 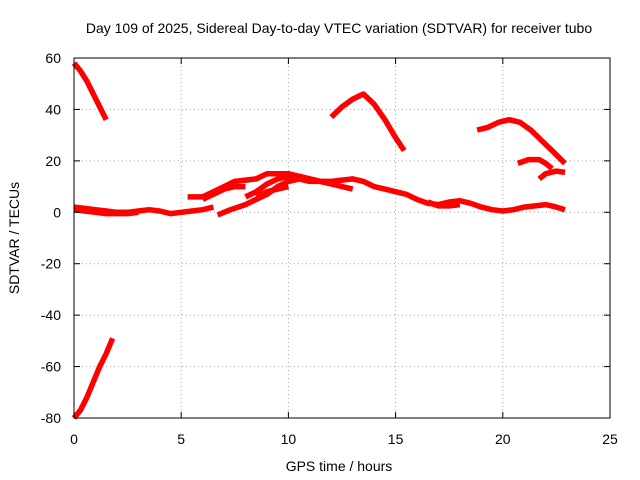 What do you see at coordinates (289, 439) in the screenshot?
I see `x-tick-label: 10` at bounding box center [289, 439].